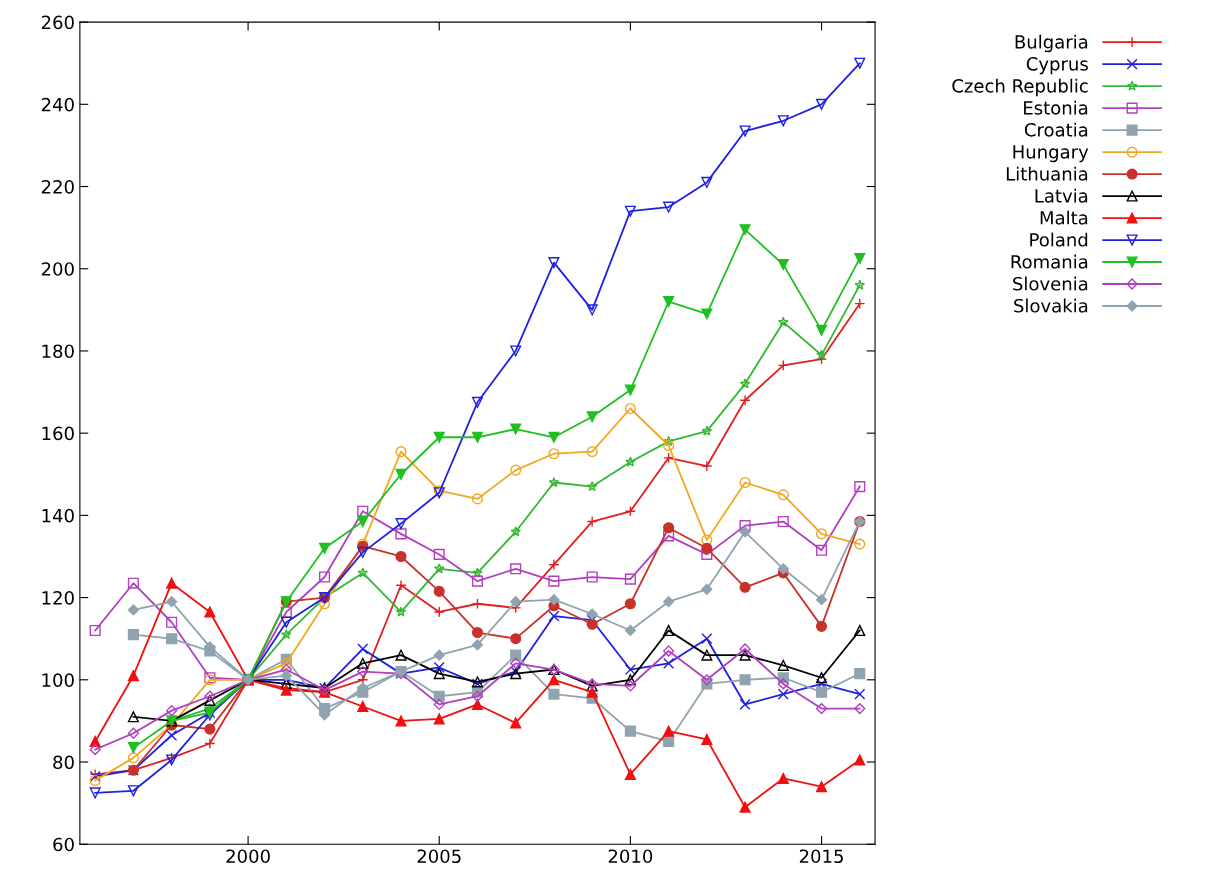  I want to click on legend-label: Romania, so click(1049, 261).